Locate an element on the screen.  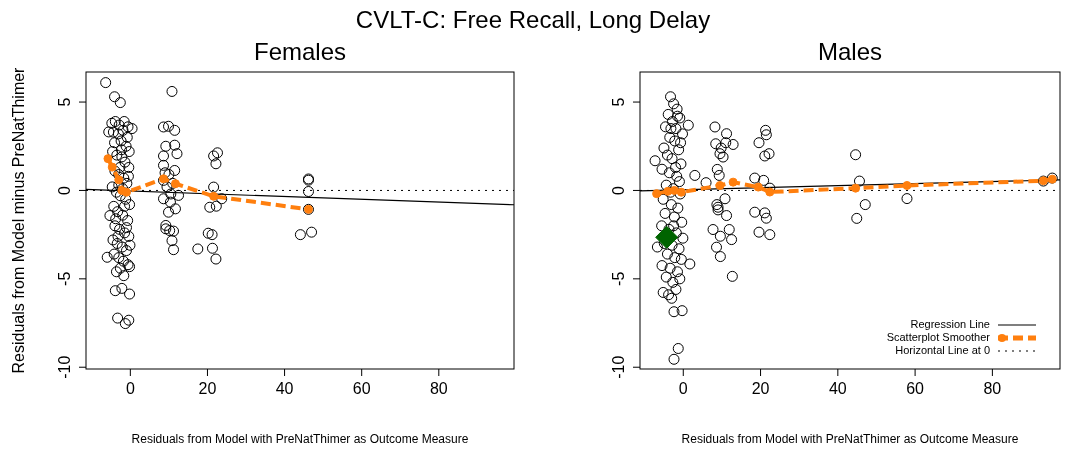
legend-label: Horizontal Line at 0 is located at coordinates (942, 349).